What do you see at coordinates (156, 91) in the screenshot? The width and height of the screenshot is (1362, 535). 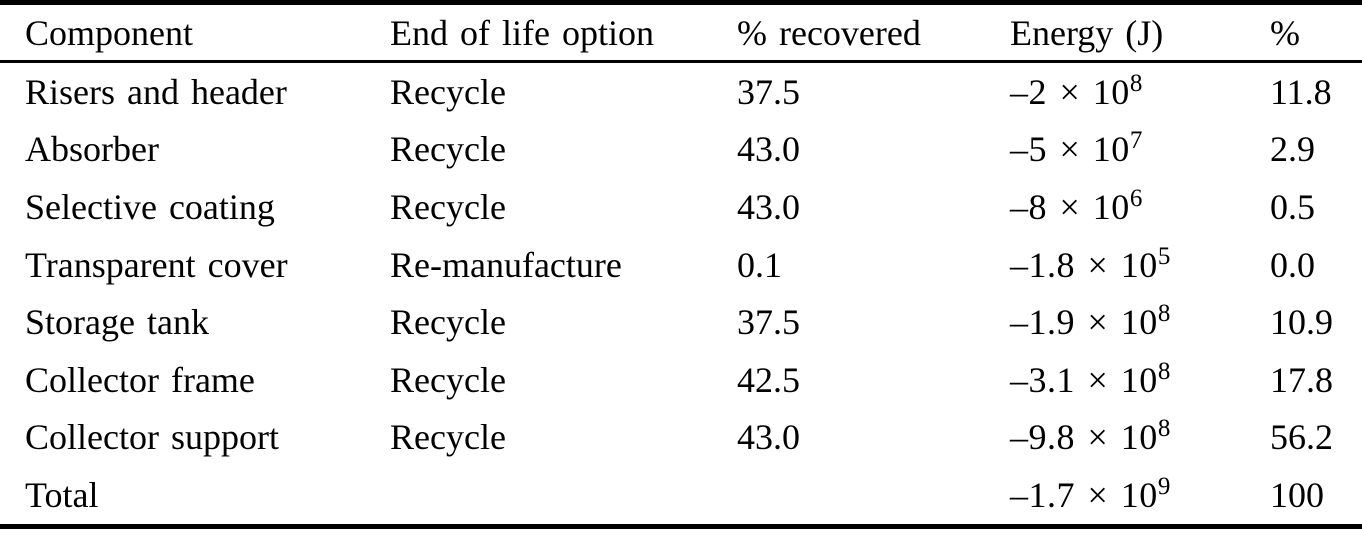 I see `cell-component: Risers and header` at bounding box center [156, 91].